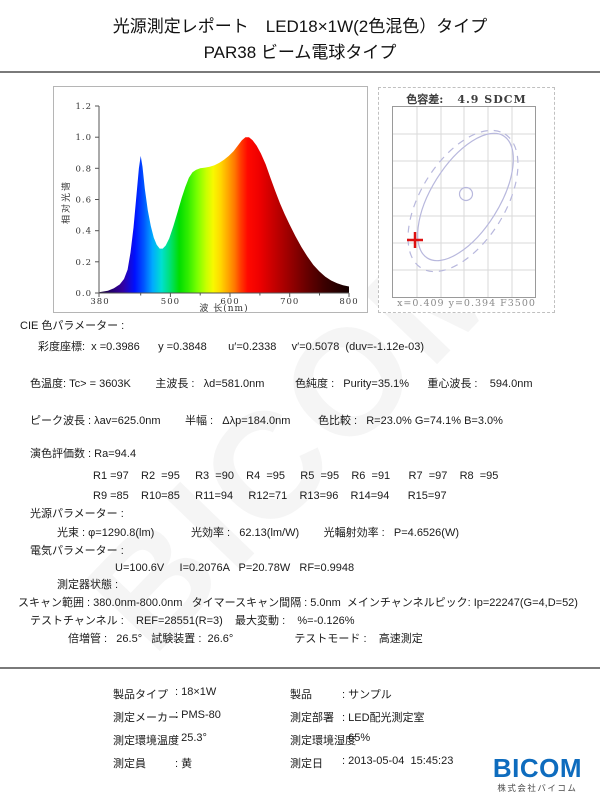  What do you see at coordinates (83, 169) in the screenshot?
I see `svg-text: 0.8` at bounding box center [83, 169].